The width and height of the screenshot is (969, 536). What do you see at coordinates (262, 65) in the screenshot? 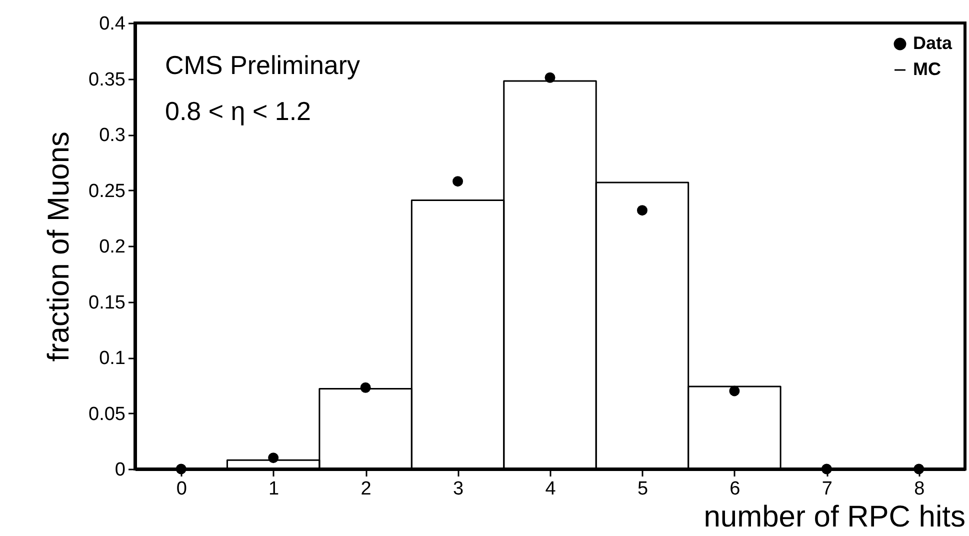
I see `annotation: CMS Preliminary` at bounding box center [262, 65].